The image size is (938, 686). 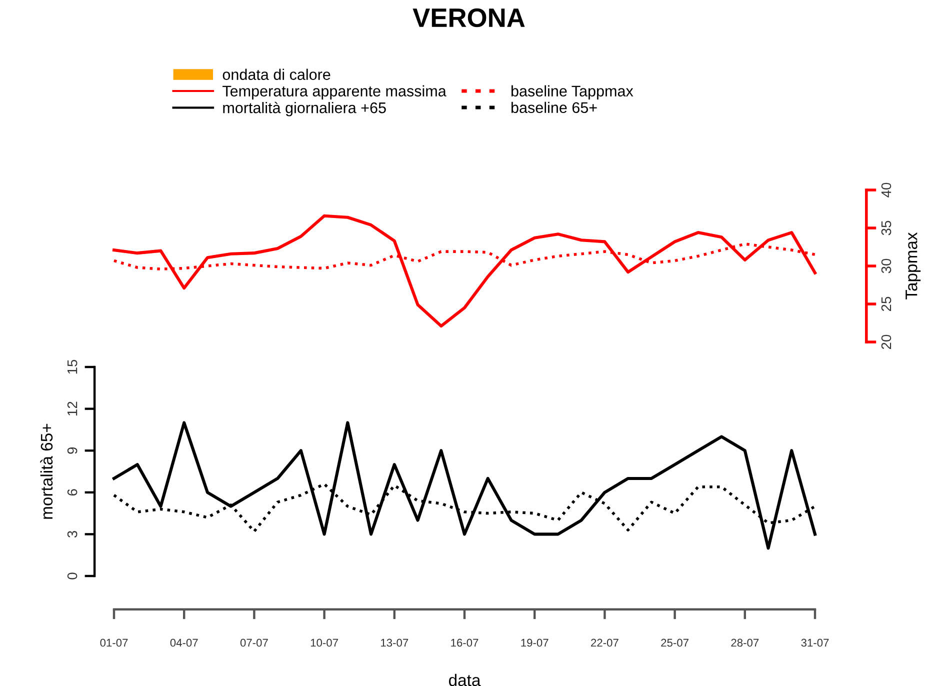 I want to click on y-tick-label: 12, so click(x=72, y=409).